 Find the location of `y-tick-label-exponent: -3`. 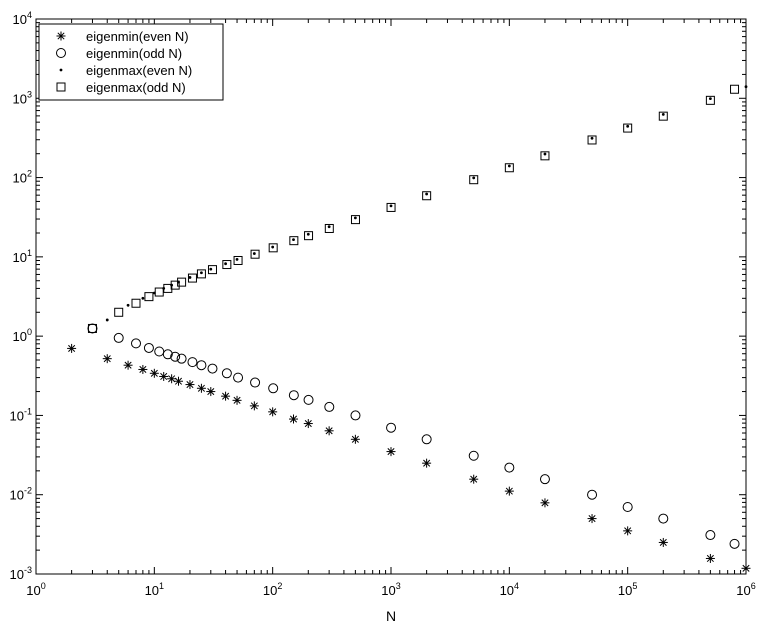

y-tick-label-exponent: -3 is located at coordinates (28, 570).